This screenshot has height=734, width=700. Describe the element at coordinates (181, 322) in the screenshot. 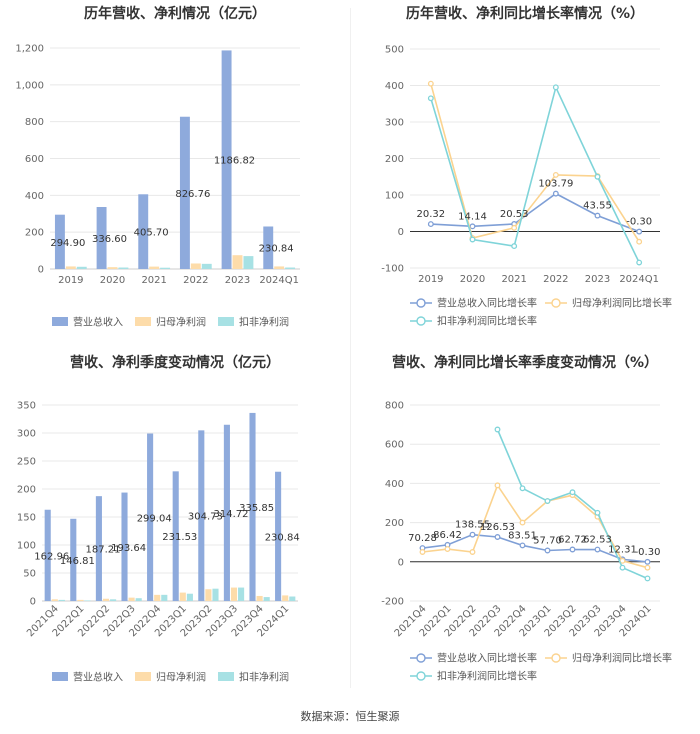

I see `legend-label: 归母净利润` at that location.